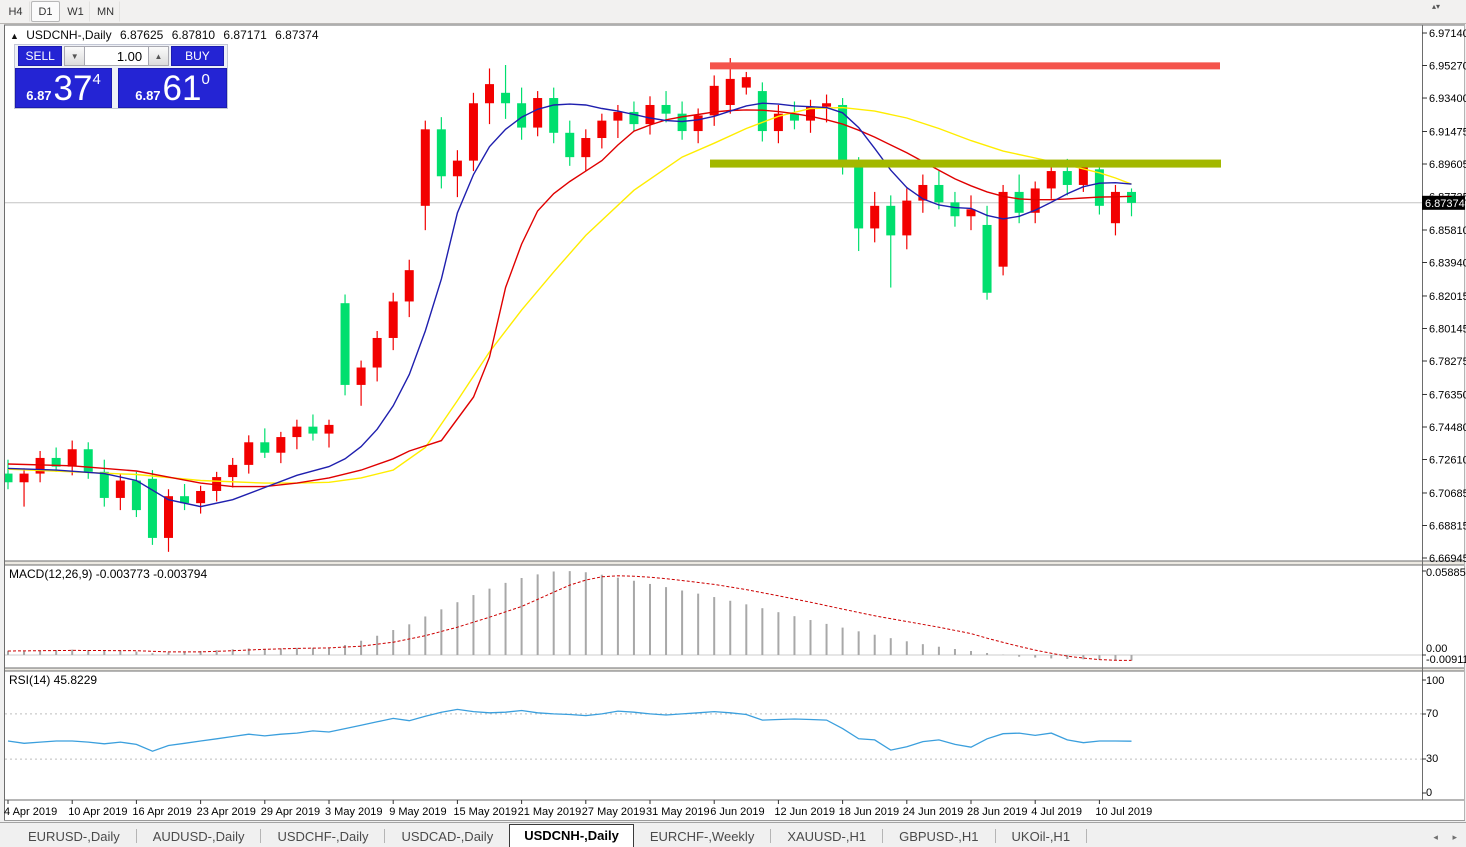 The height and width of the screenshot is (847, 1466). What do you see at coordinates (69, 35) in the screenshot?
I see `symbol-name: USDCNH-,Daily` at bounding box center [69, 35].